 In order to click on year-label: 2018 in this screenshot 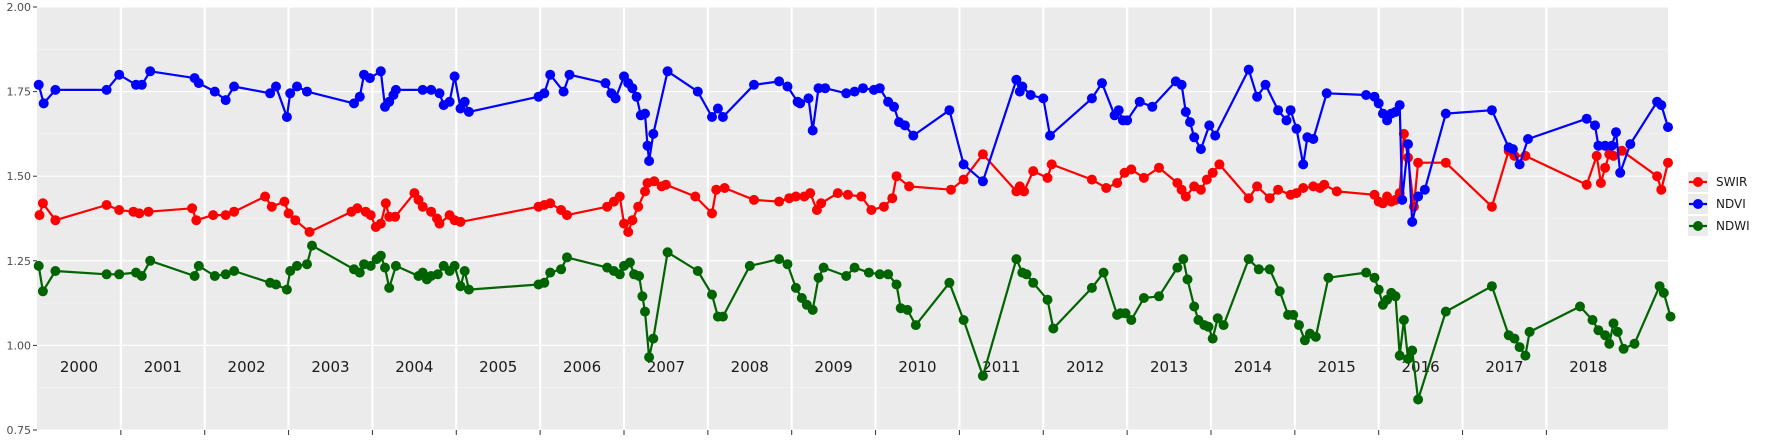, I will do `click(1588, 367)`.